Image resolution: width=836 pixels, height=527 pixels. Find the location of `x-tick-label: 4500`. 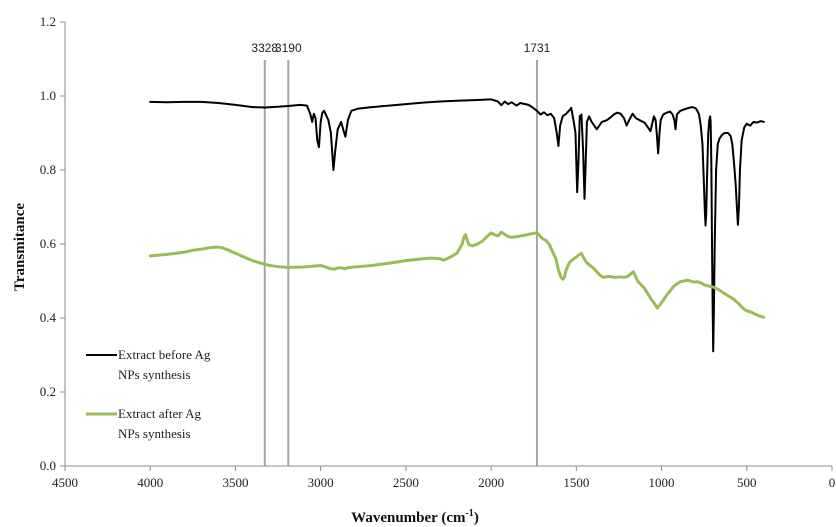

x-tick-label: 4500 is located at coordinates (65, 482).